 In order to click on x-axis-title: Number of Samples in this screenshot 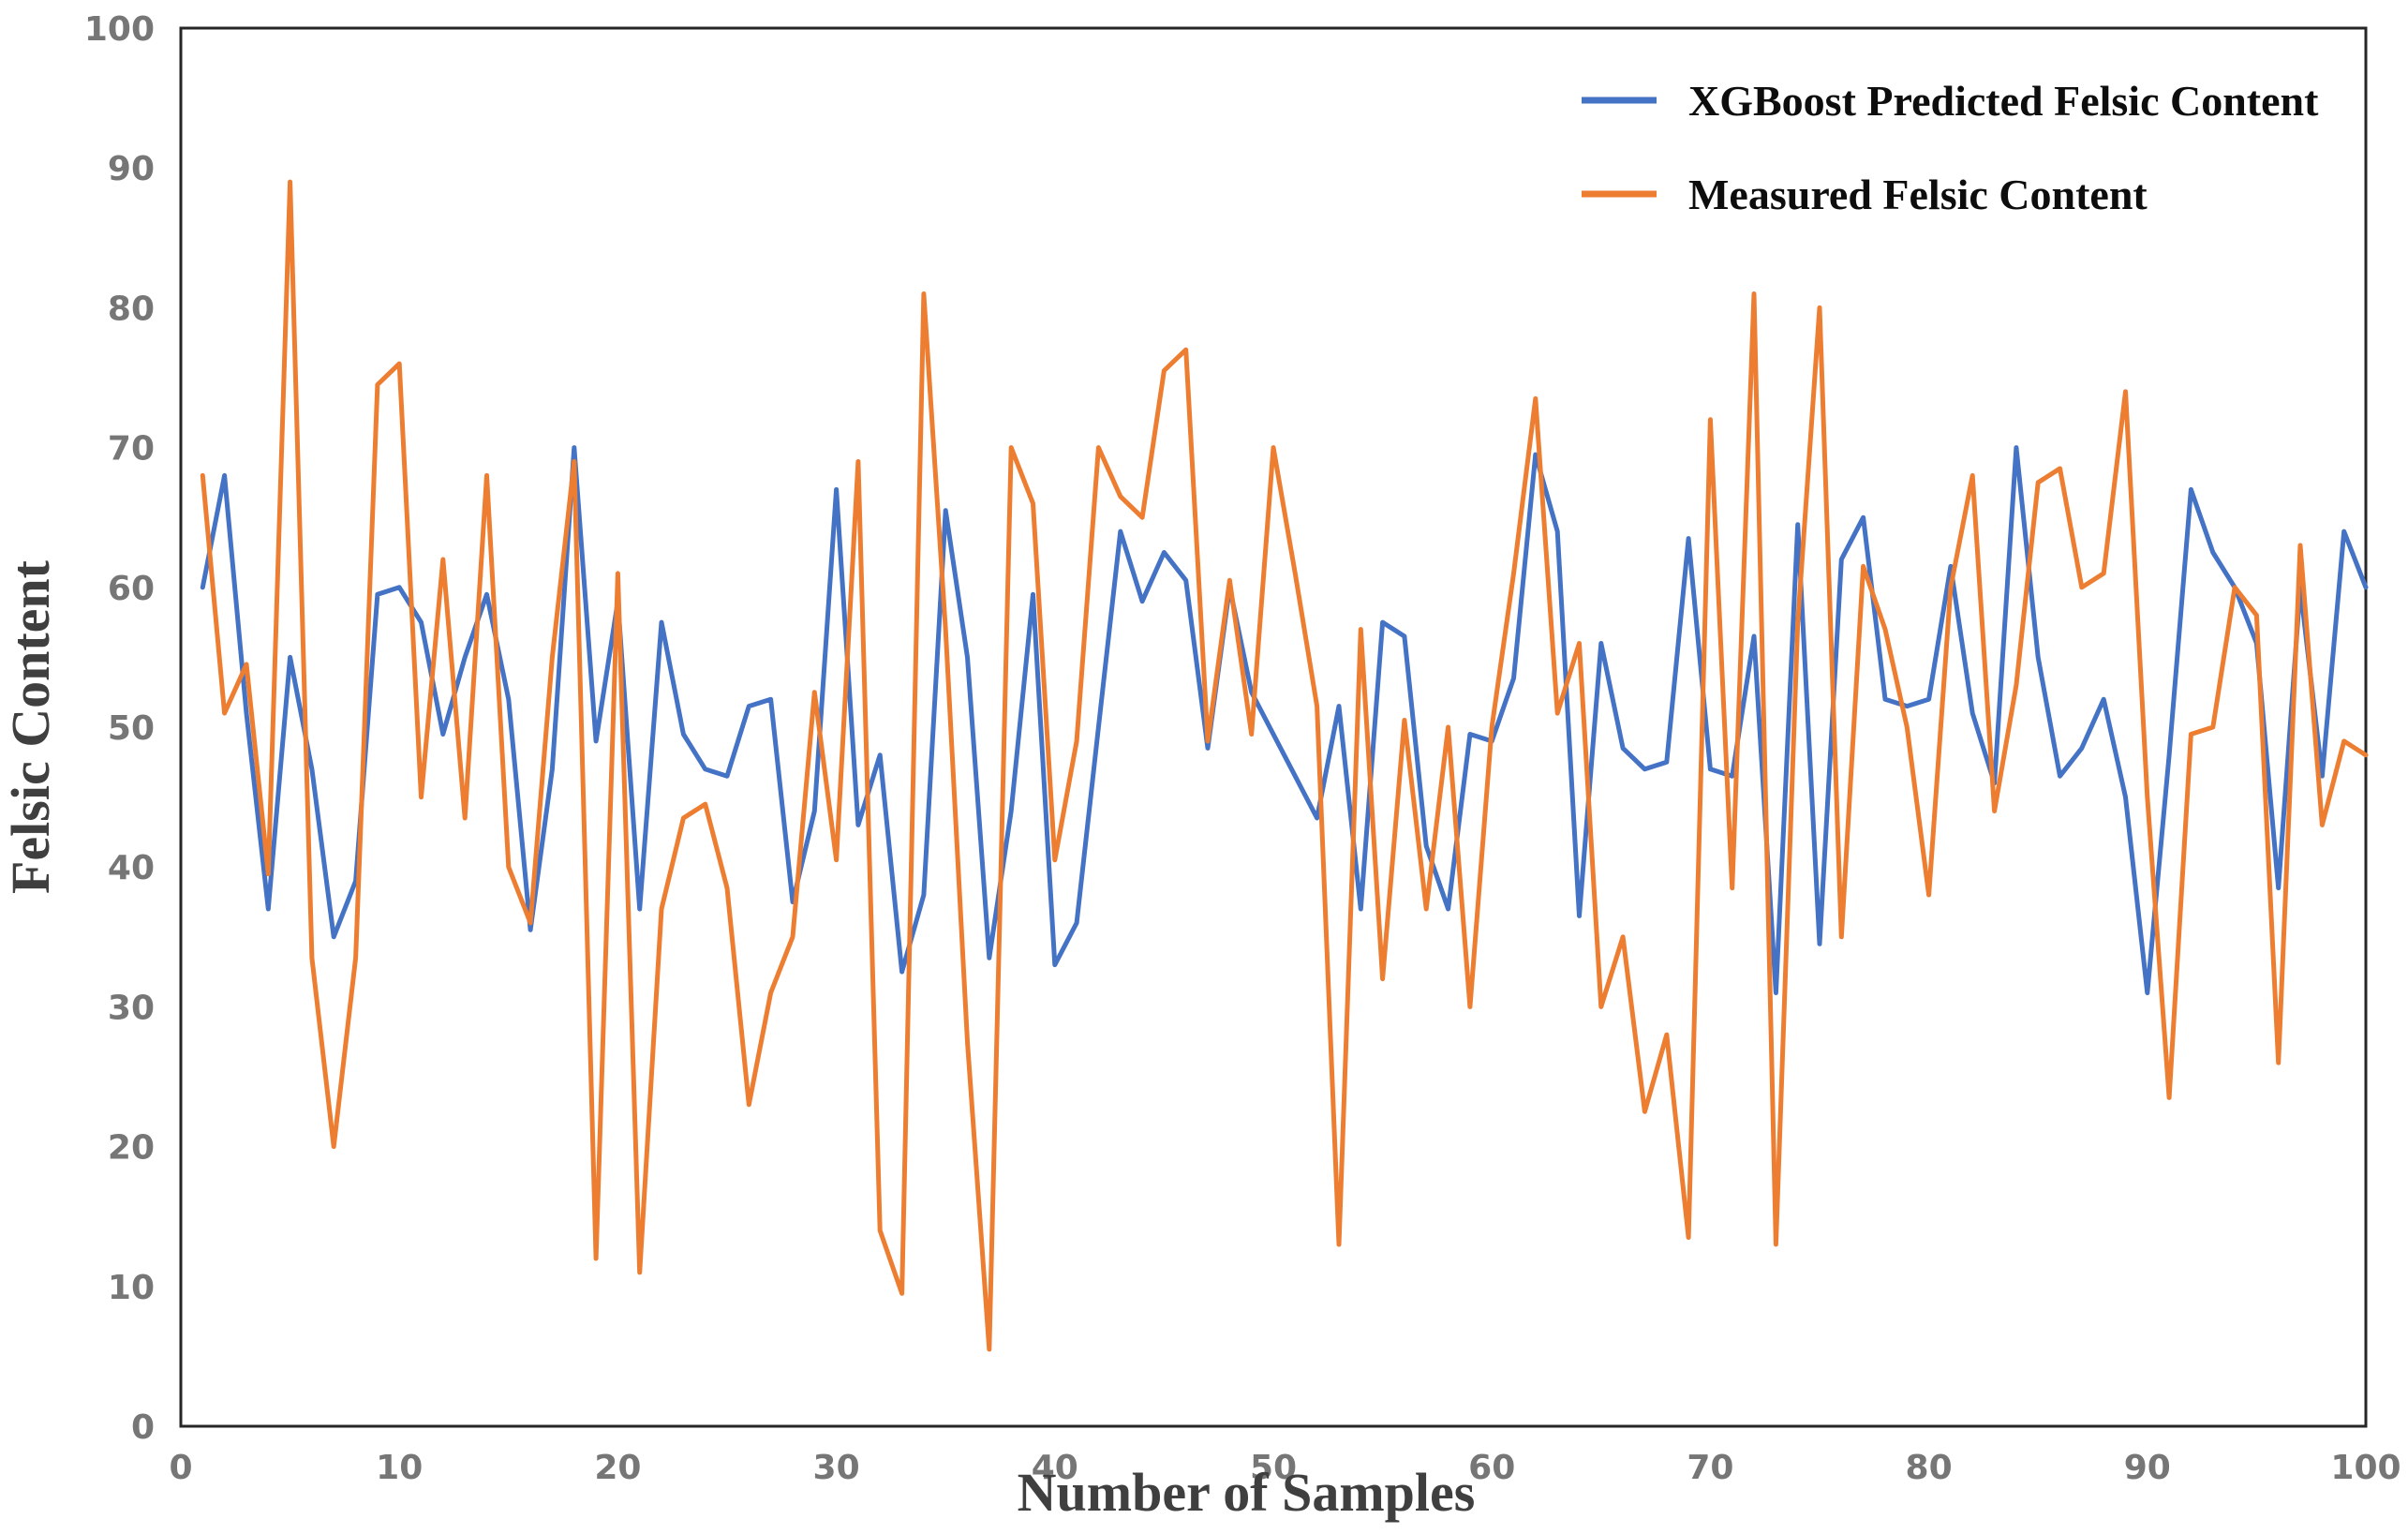, I will do `click(1247, 1492)`.